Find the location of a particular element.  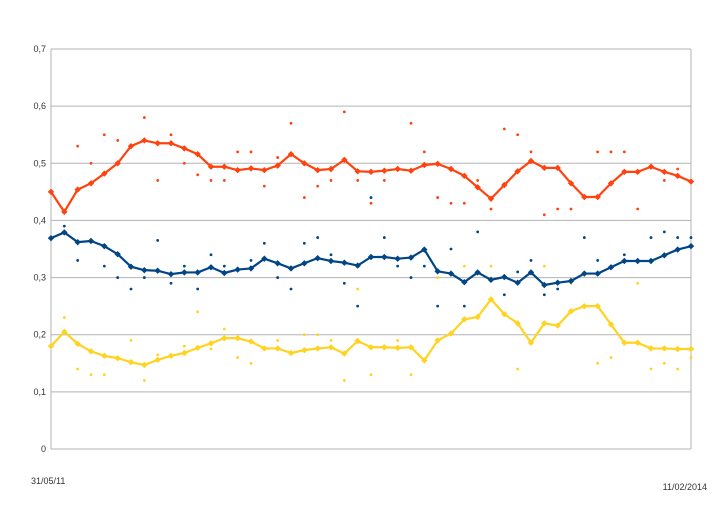

y-tick-label: 0,3 is located at coordinates (39, 278).